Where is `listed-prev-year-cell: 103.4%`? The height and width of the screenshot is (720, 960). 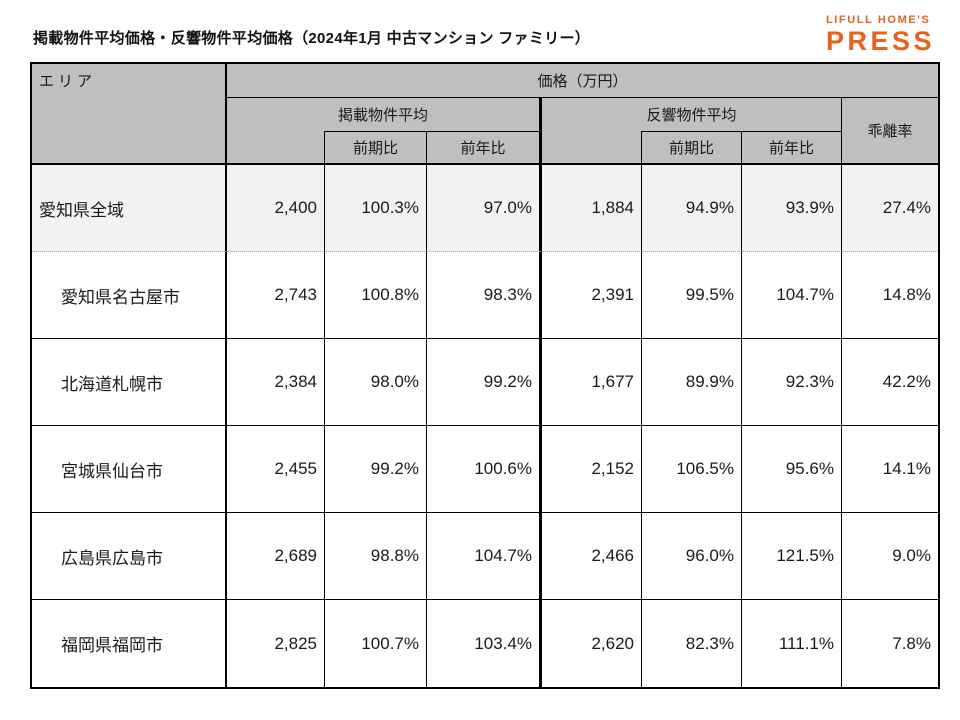
listed-prev-year-cell: 103.4% is located at coordinates (484, 643).